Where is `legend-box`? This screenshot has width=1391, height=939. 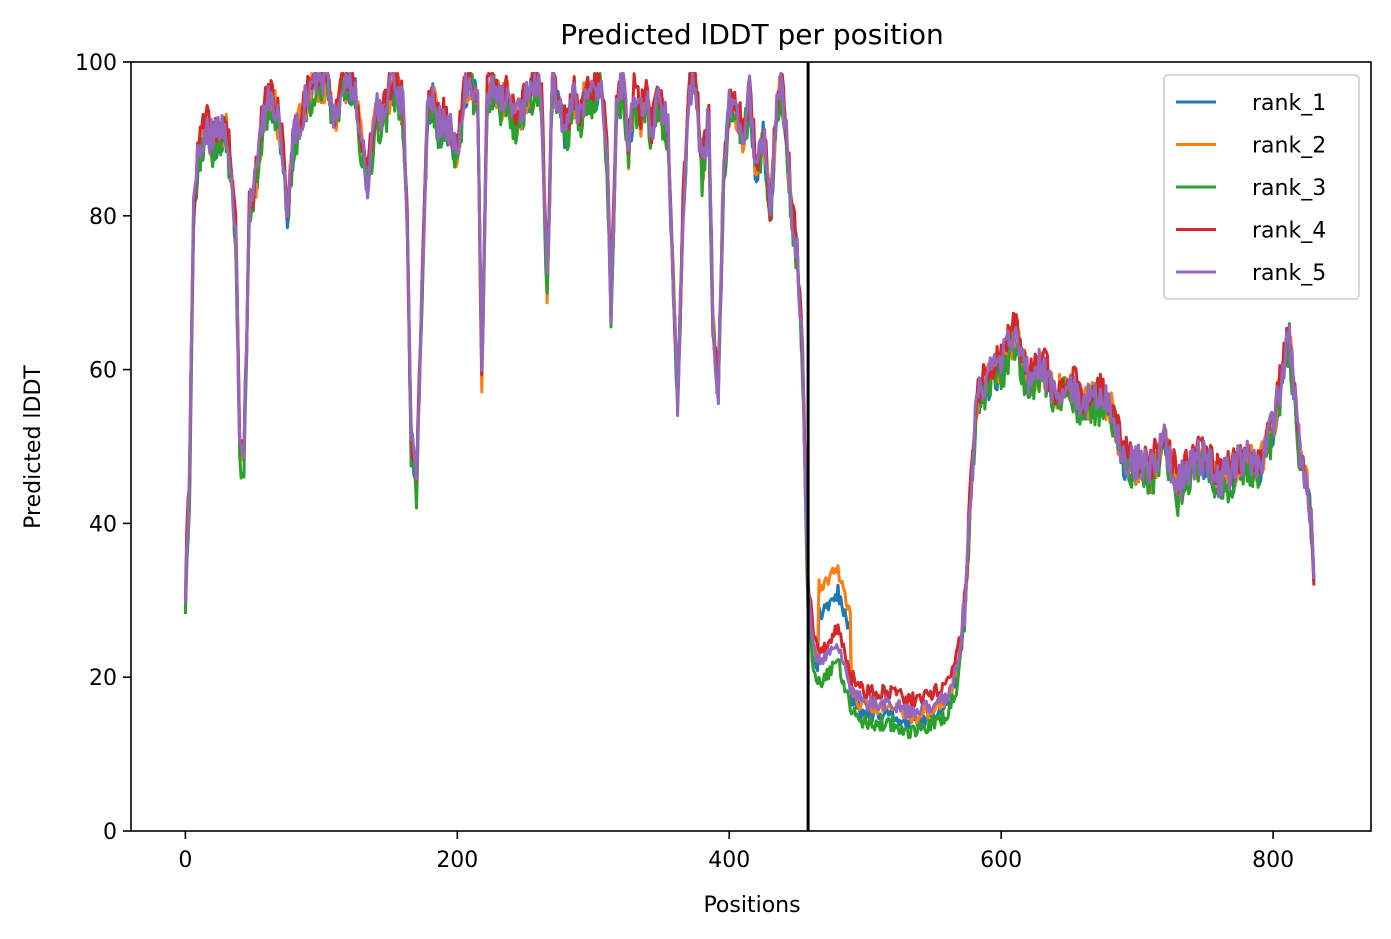
legend-box is located at coordinates (1261, 187).